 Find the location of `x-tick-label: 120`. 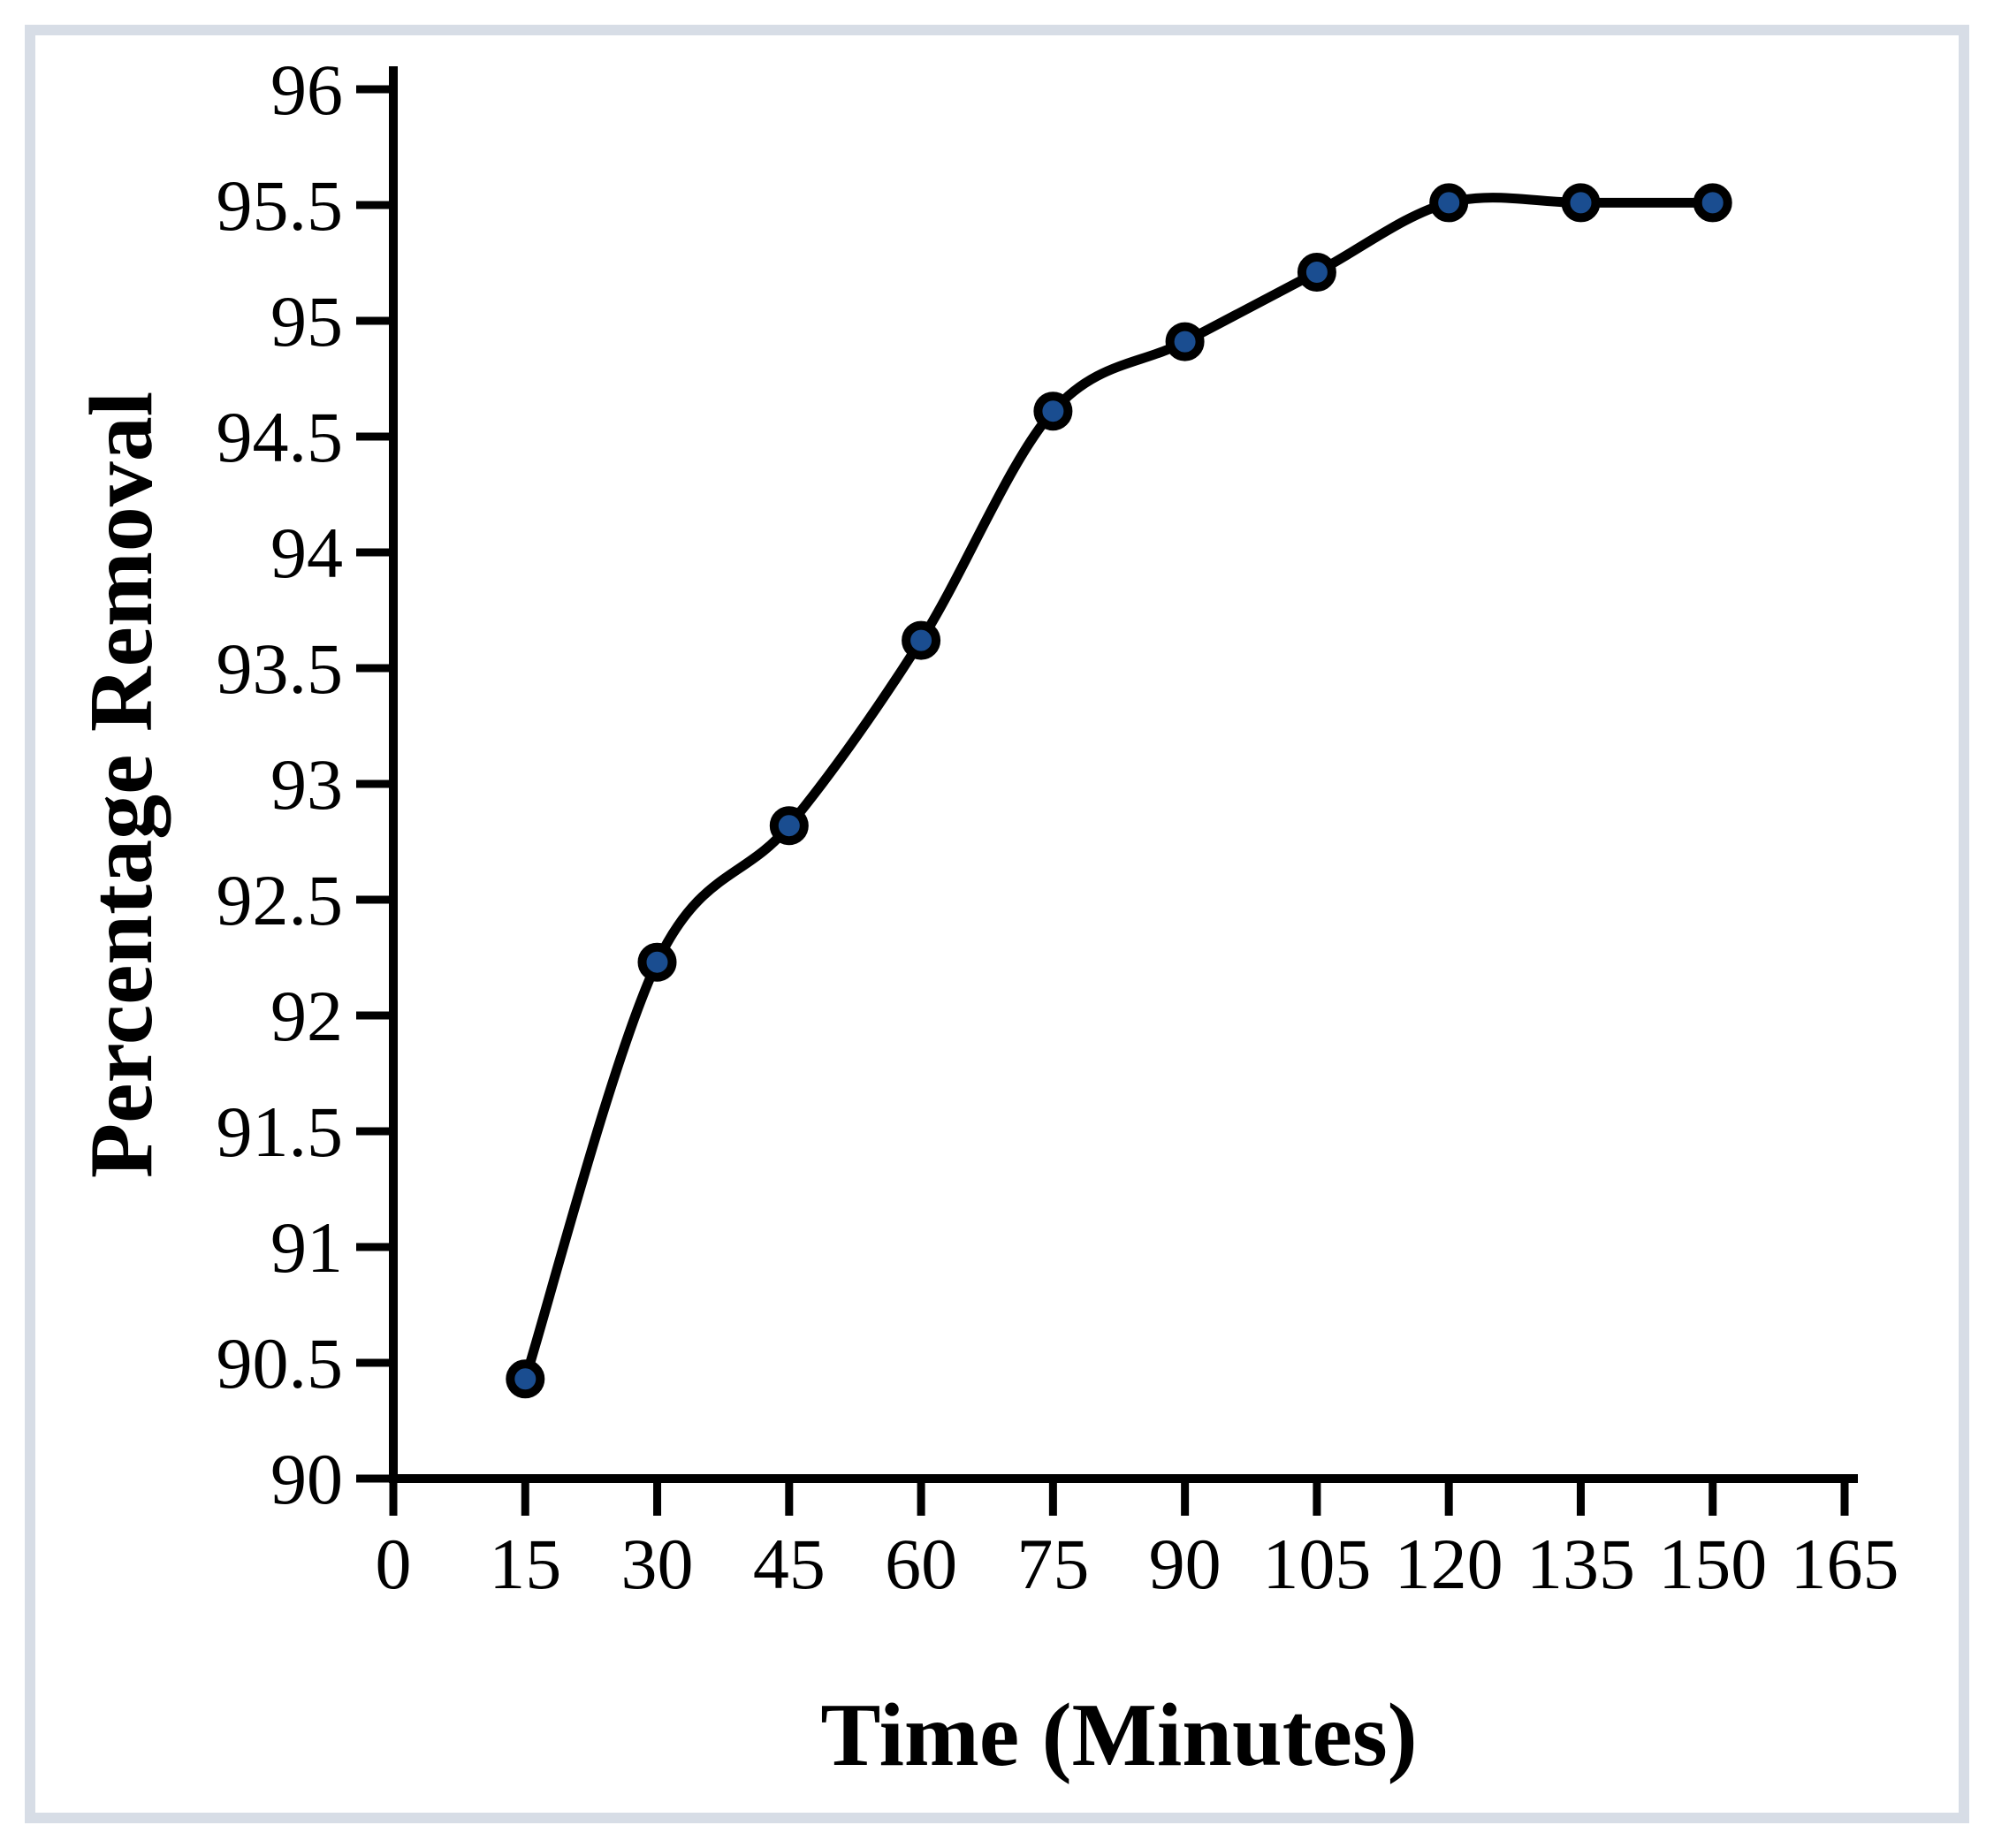

x-tick-label: 120 is located at coordinates (1449, 1564).